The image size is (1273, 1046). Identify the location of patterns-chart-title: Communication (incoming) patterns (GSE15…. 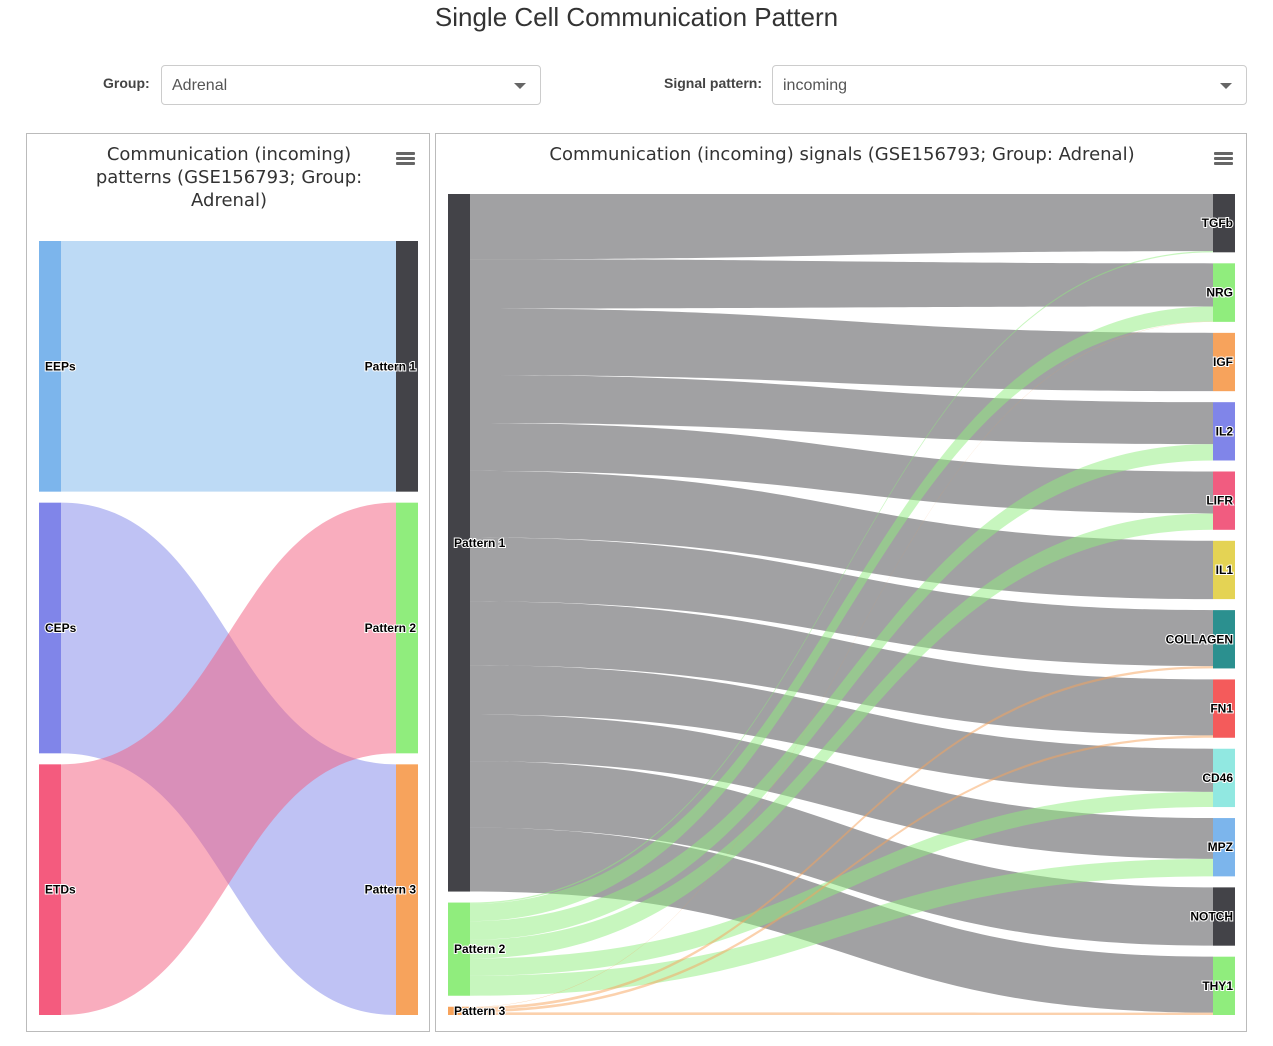
(229, 177).